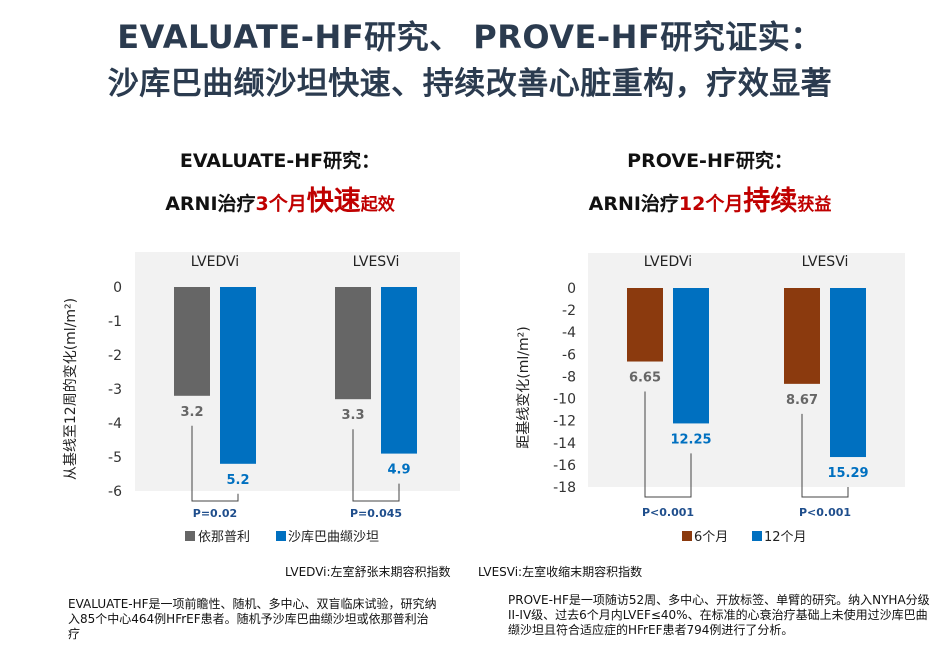 This screenshot has height=650, width=940. Describe the element at coordinates (814, 205) in the screenshot. I see `right-sub-suffix: 获益` at that location.